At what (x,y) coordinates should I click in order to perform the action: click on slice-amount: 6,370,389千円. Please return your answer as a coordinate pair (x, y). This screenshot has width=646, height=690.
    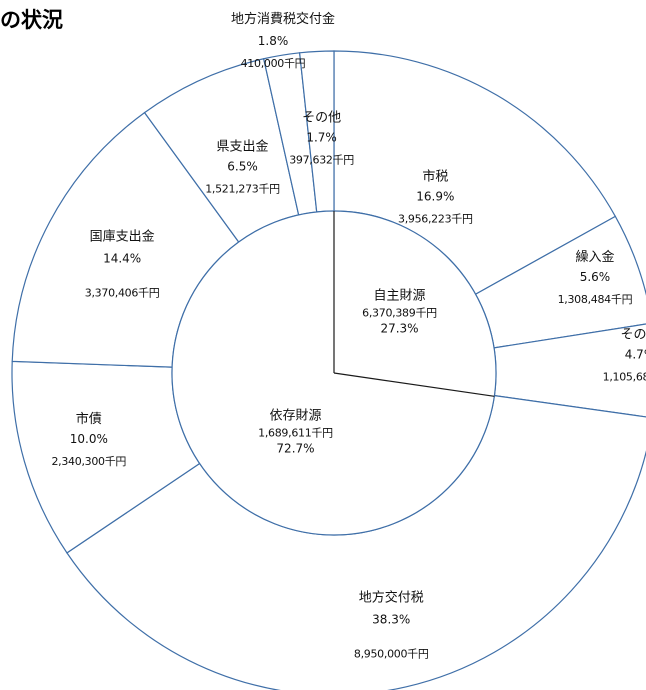
    Looking at the image, I should click on (399, 313).